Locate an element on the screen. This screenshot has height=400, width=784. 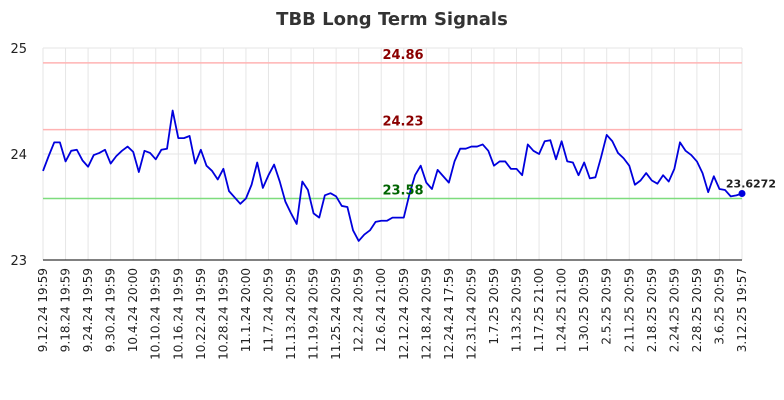
x-tick-label: 12.31.24 20:59 is located at coordinates (471, 314).